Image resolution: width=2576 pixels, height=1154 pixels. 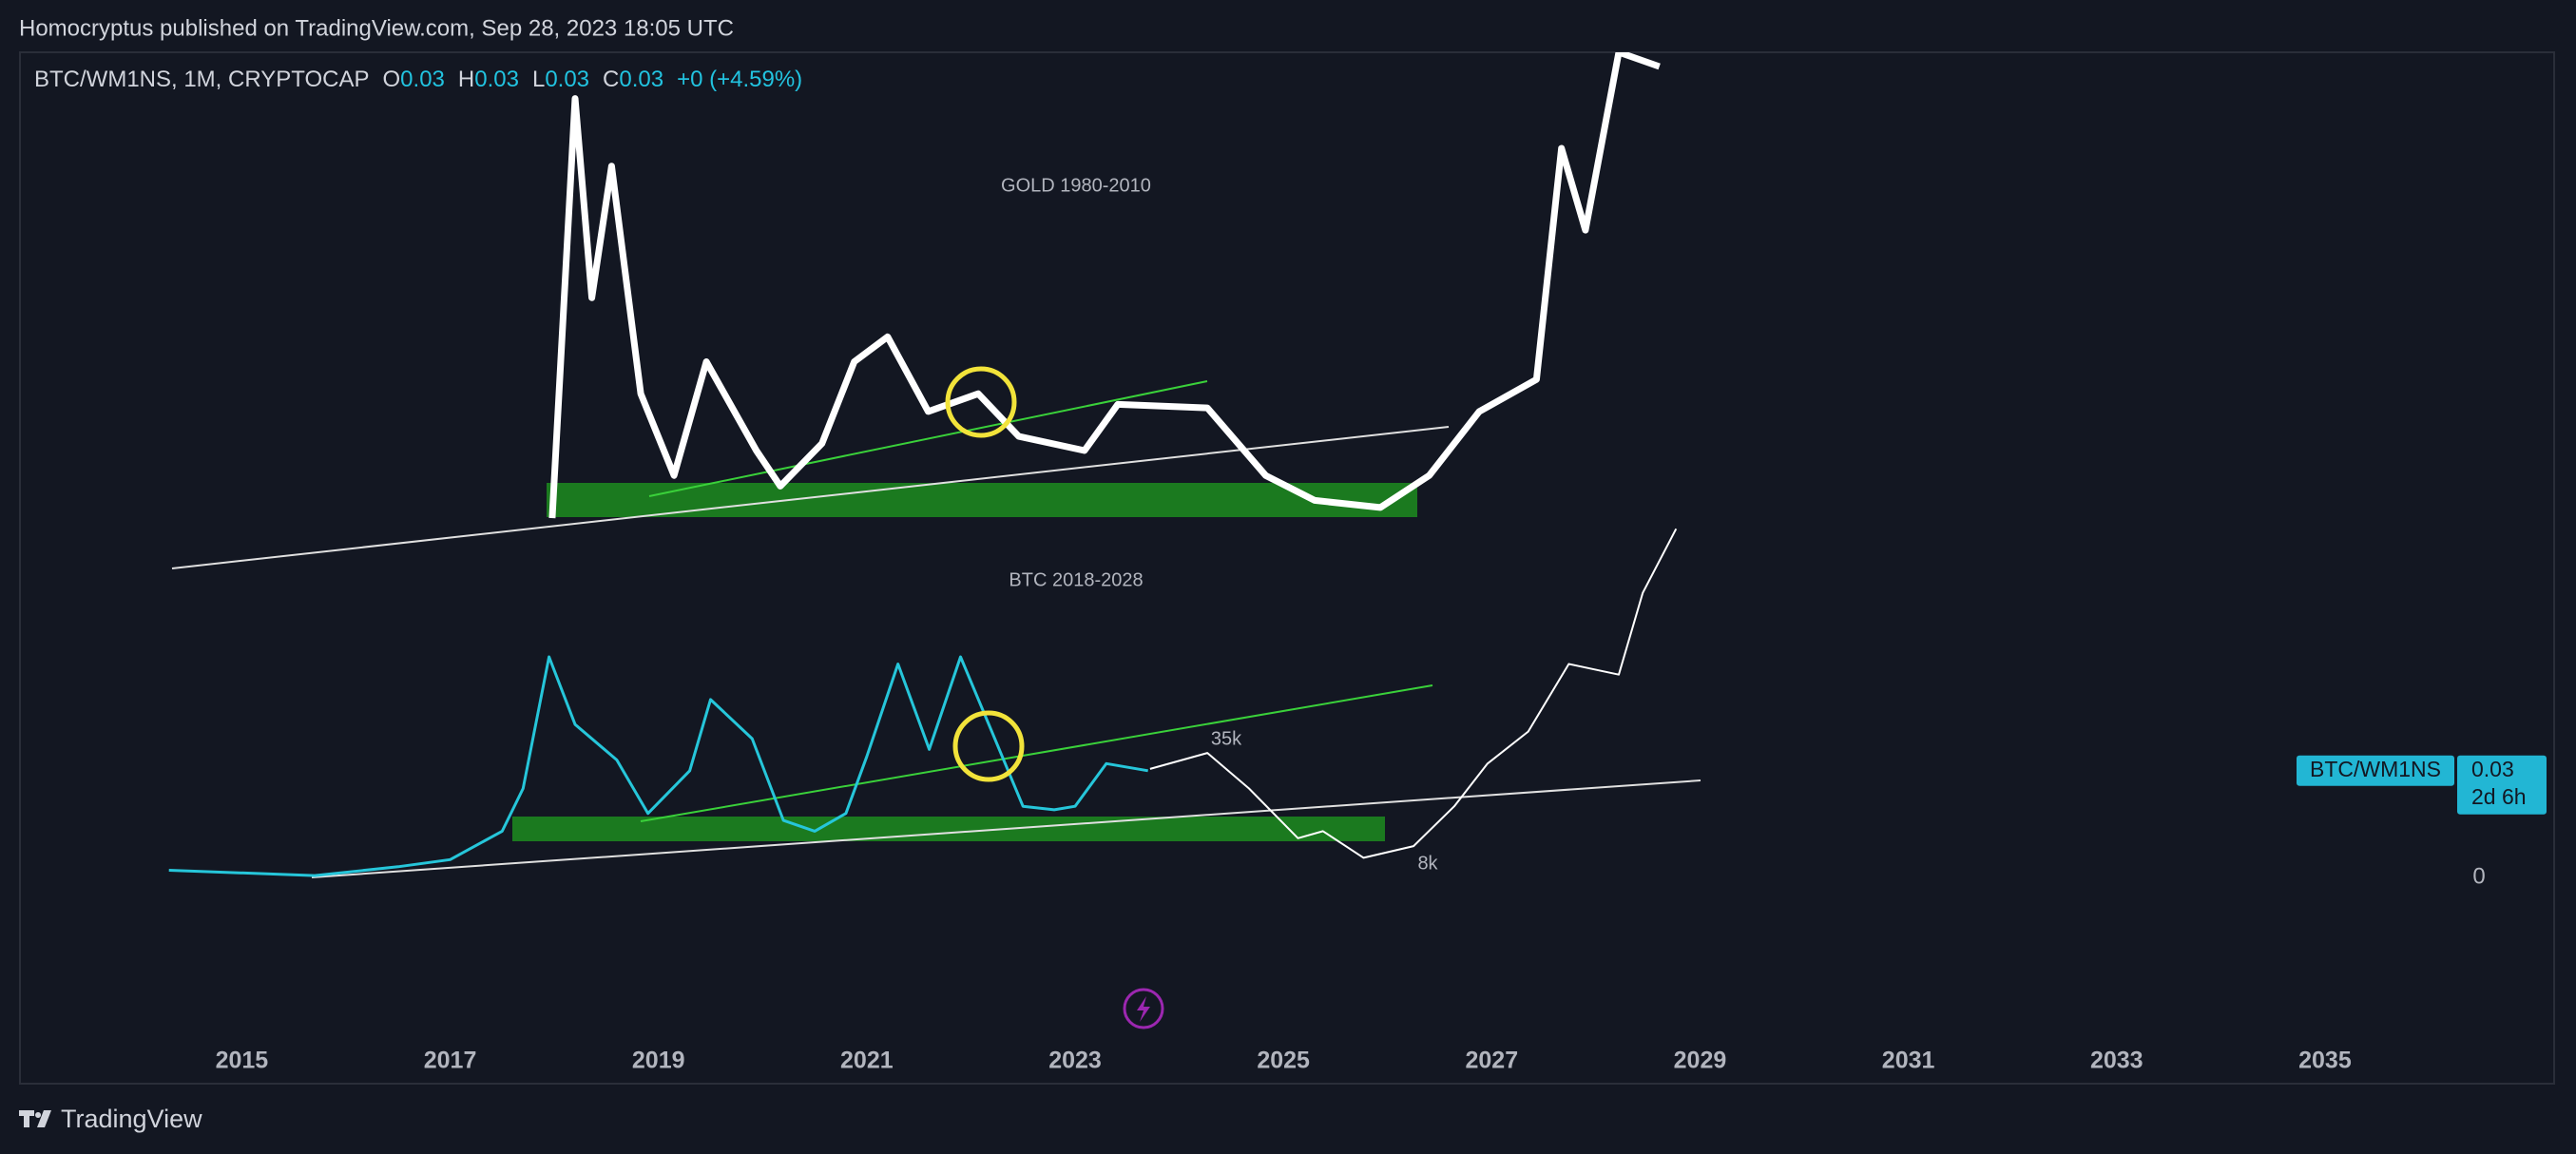 I want to click on lightning-bolt, so click(x=1144, y=1009).